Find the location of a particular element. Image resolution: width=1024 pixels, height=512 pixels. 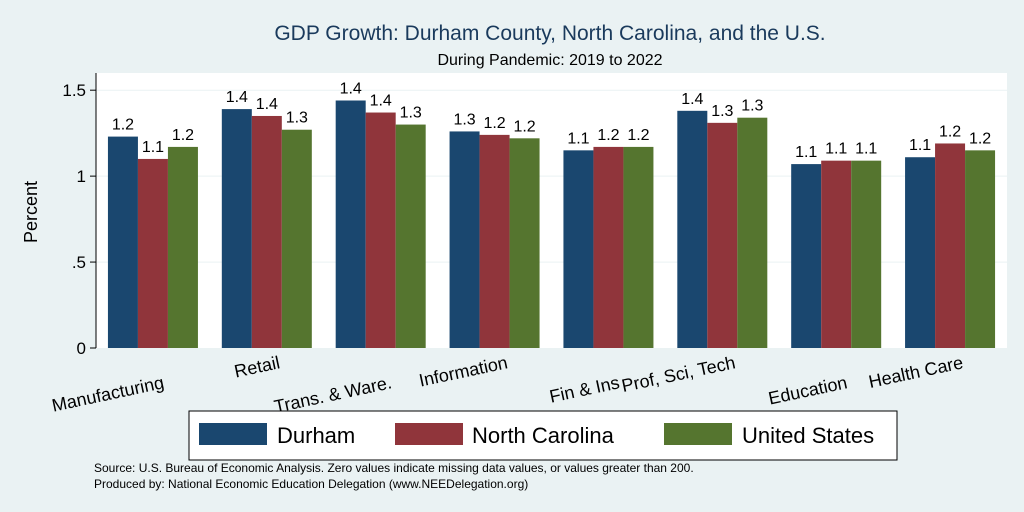

x-tick-label: Fin & Ins is located at coordinates (585, 389).